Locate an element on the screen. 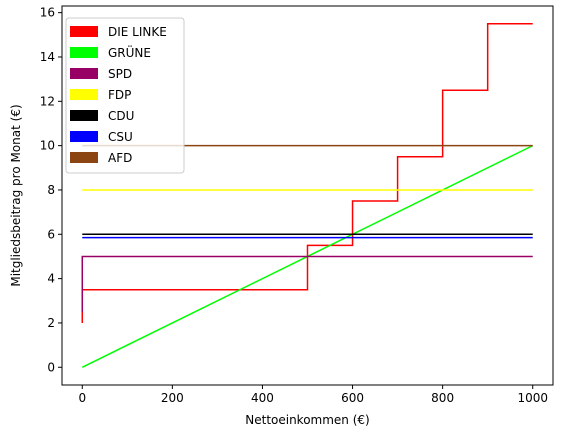 This screenshot has width=566, height=436. x-tick-label: 0 is located at coordinates (82, 398).